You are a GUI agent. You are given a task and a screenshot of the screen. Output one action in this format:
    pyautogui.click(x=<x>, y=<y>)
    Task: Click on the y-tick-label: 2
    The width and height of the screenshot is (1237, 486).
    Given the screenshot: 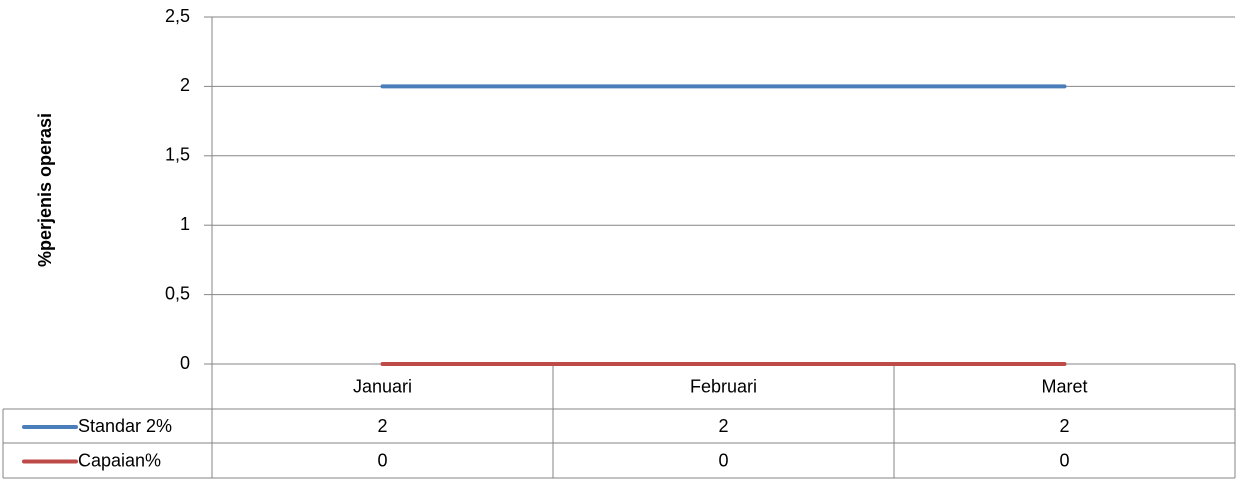 What is the action you would take?
    pyautogui.click(x=185, y=85)
    